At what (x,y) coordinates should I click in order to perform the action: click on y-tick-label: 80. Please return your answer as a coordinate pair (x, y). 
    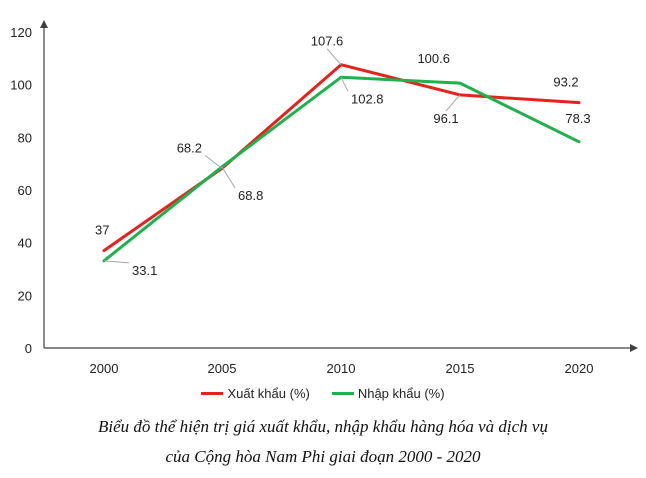
    Looking at the image, I should click on (25, 137).